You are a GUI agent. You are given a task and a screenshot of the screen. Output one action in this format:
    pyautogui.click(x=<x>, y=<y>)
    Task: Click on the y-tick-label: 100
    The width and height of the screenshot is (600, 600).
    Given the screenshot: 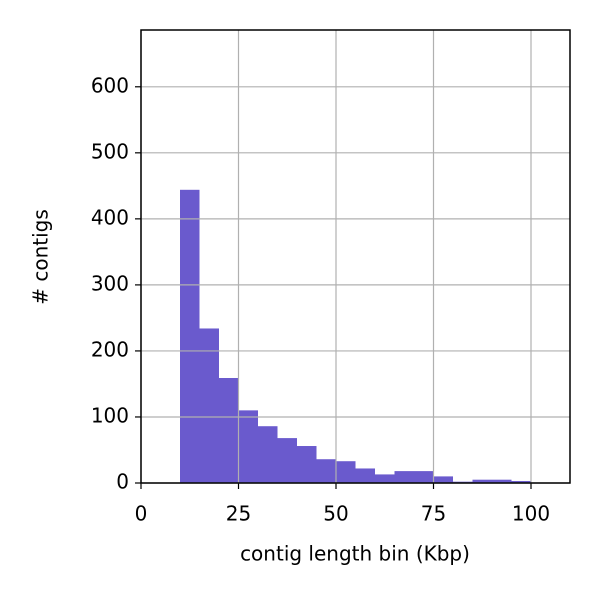 What is the action you would take?
    pyautogui.click(x=110, y=415)
    